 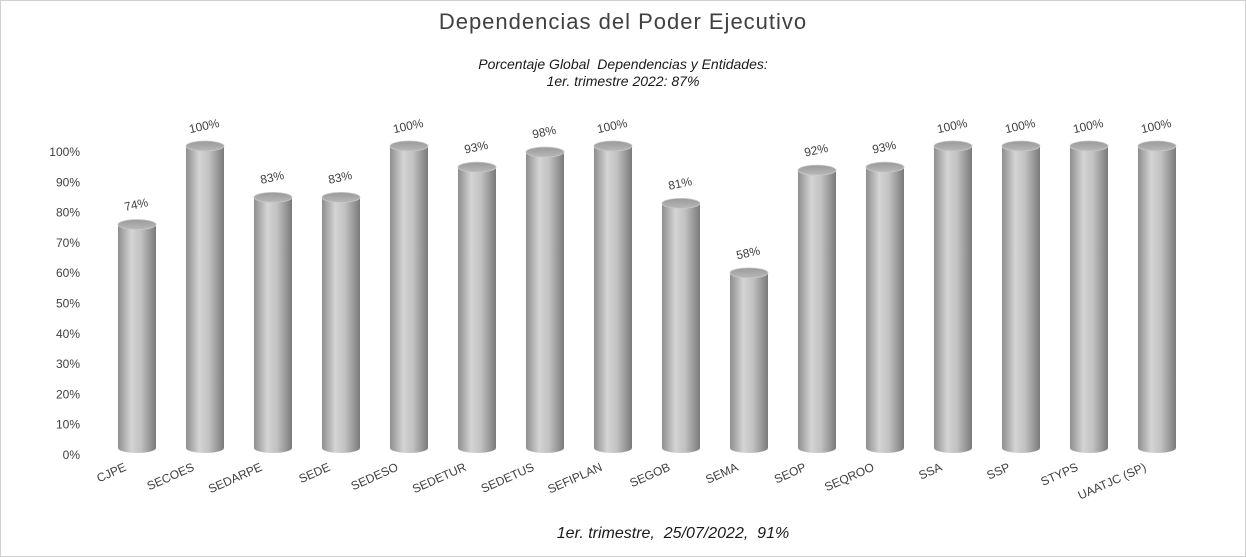 What do you see at coordinates (374, 476) in the screenshot?
I see `category-label: SEDESO` at bounding box center [374, 476].